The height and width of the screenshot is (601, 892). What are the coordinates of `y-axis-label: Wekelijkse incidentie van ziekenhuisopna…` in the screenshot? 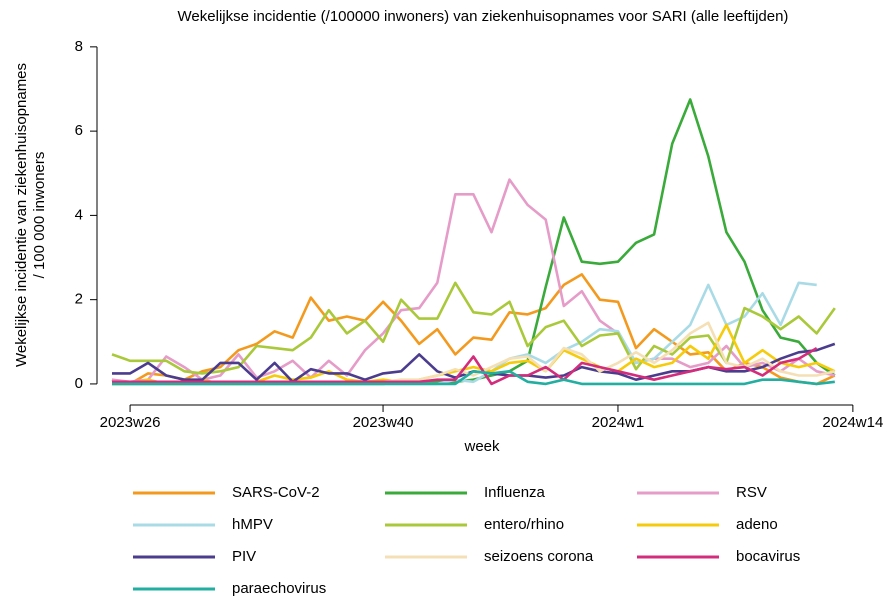 It's located at (21, 215).